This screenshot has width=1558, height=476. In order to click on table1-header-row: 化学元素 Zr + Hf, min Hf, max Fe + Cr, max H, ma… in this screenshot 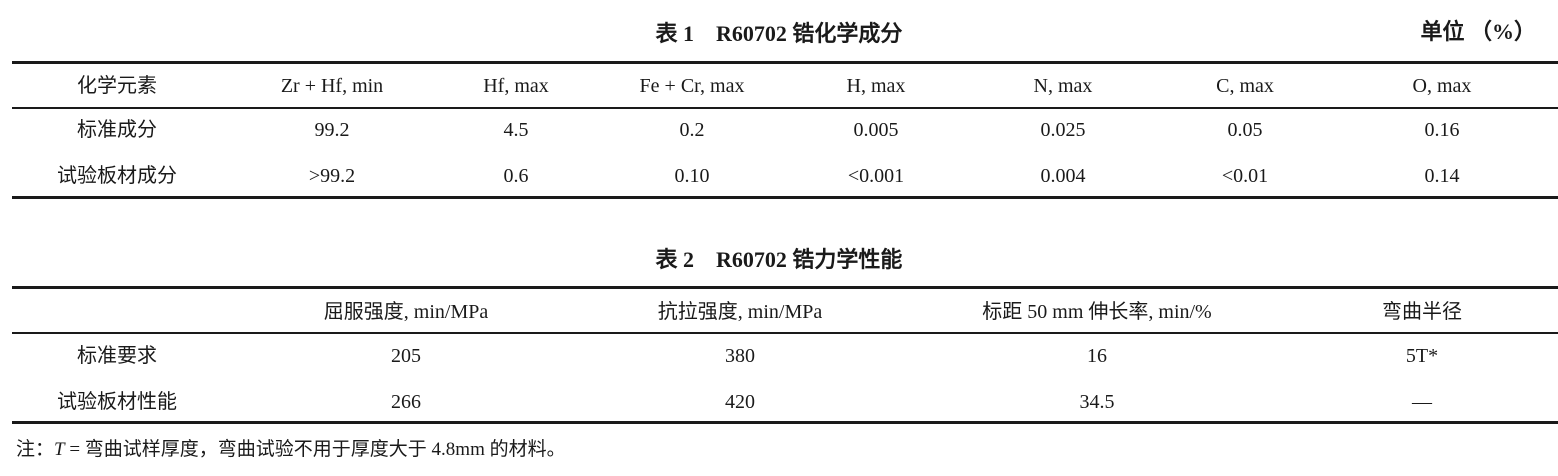, I will do `click(779, 86)`.